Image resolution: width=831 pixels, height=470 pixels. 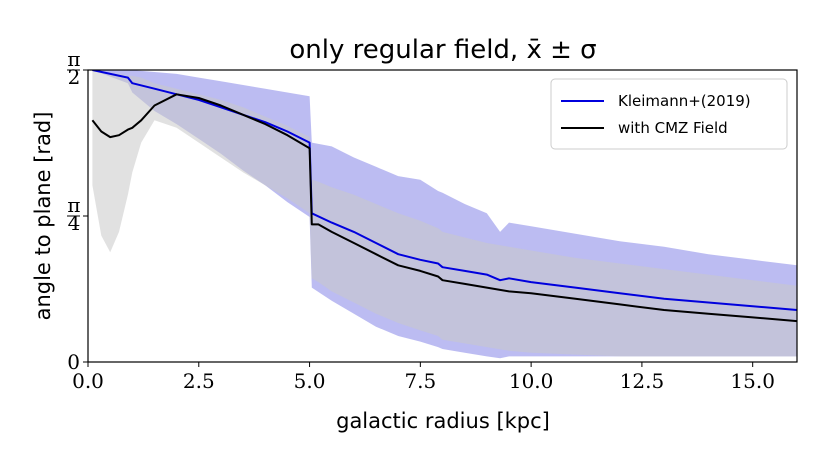 I want to click on x-tick-label: 12.5, so click(x=642, y=381).